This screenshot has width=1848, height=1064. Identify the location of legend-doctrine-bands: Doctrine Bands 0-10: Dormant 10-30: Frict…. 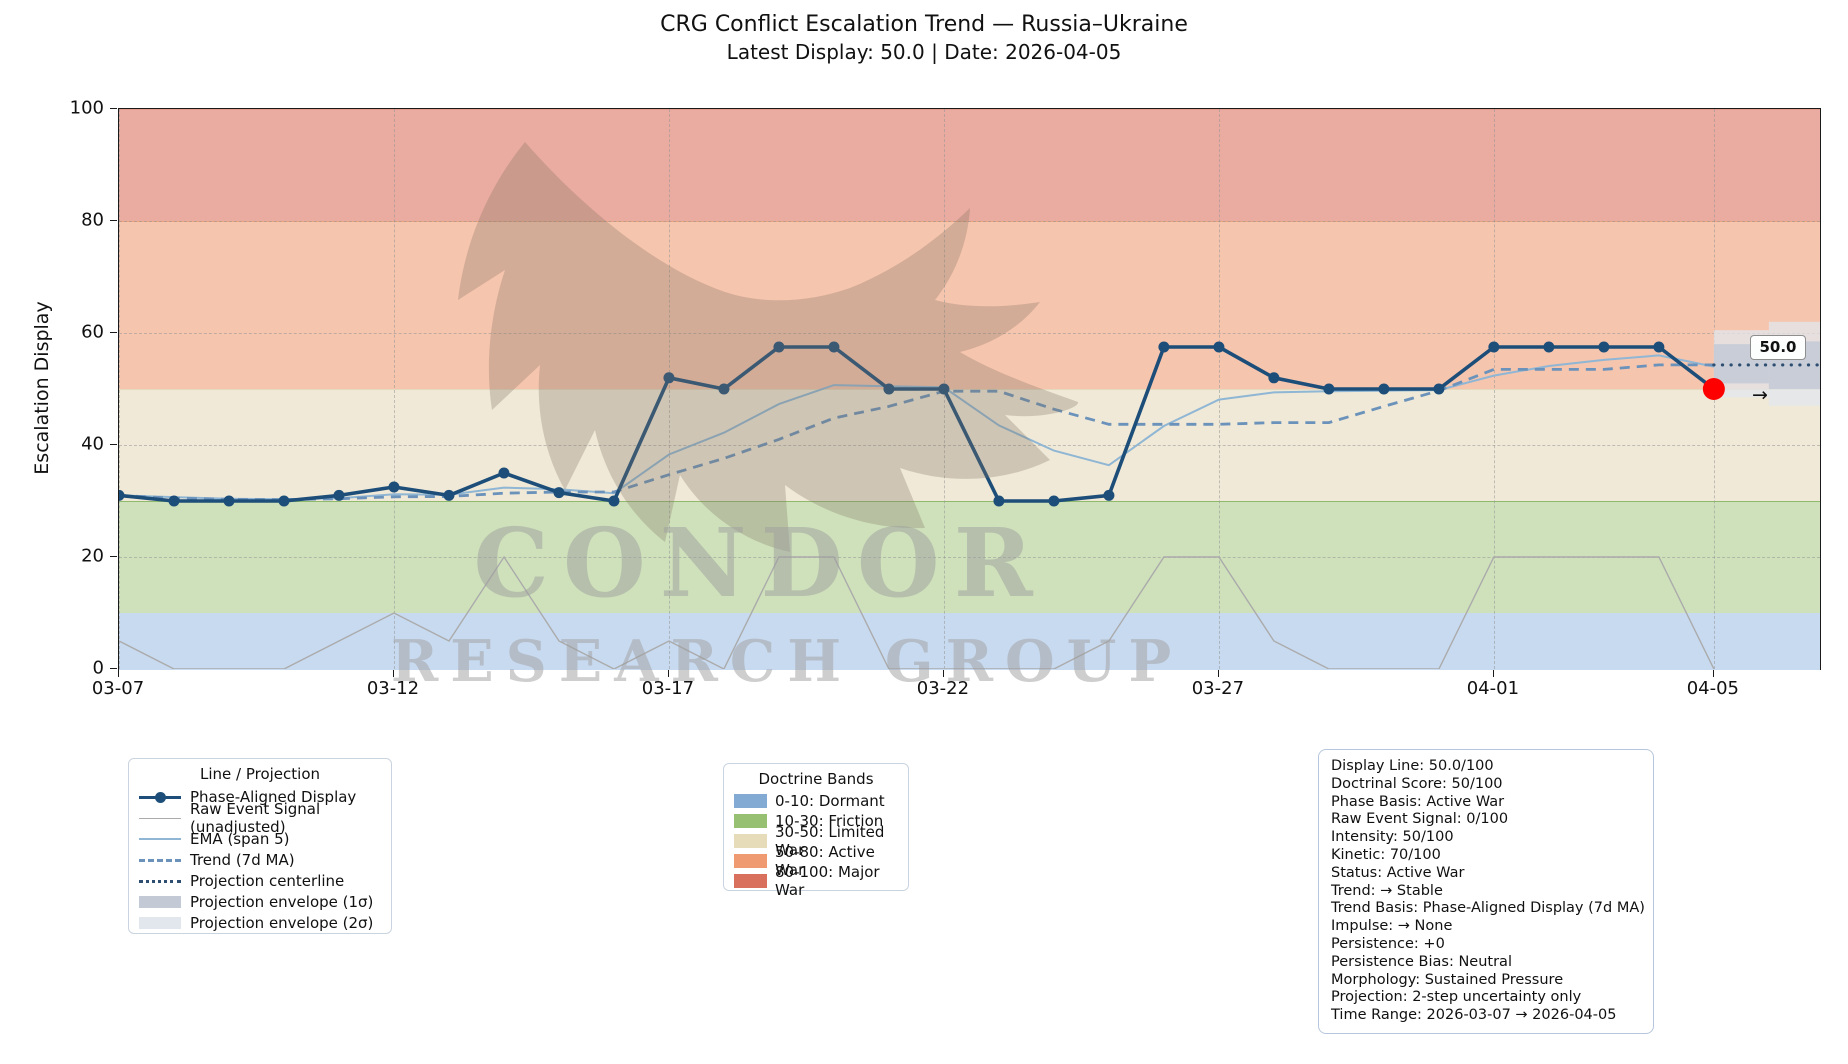
(816, 831).